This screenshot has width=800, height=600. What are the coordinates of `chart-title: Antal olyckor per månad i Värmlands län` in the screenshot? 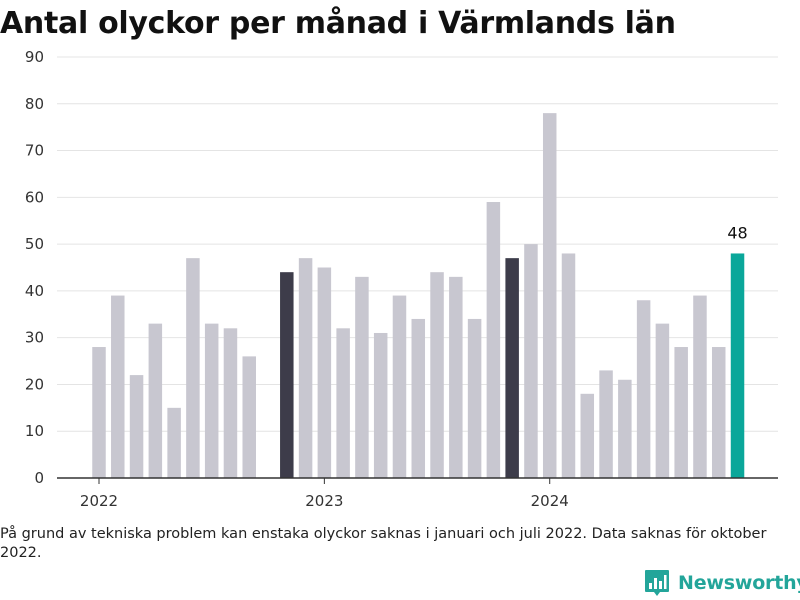 It's located at (338, 23).